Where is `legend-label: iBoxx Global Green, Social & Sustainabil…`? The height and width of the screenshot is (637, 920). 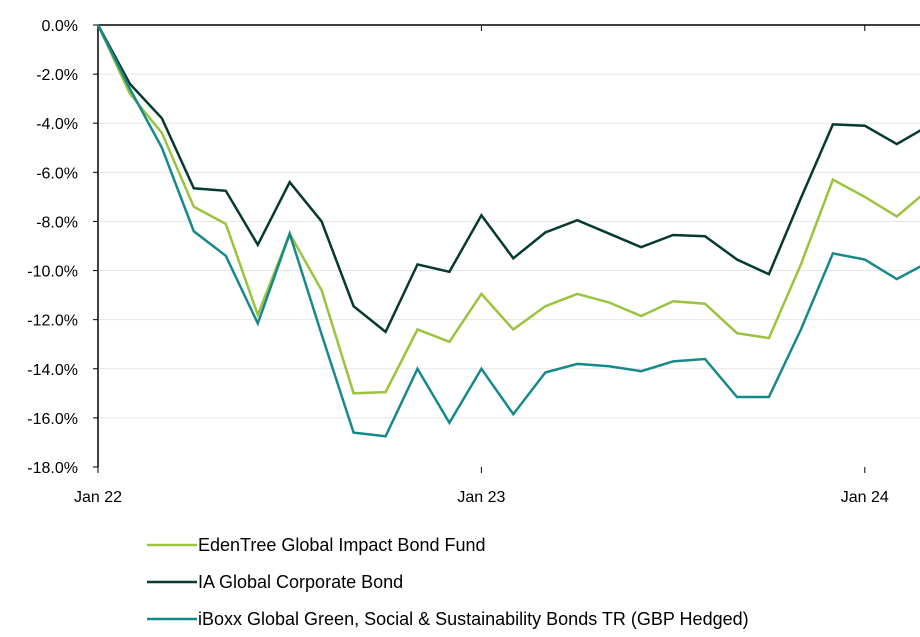 legend-label: iBoxx Global Green, Social & Sustainabil… is located at coordinates (473, 619).